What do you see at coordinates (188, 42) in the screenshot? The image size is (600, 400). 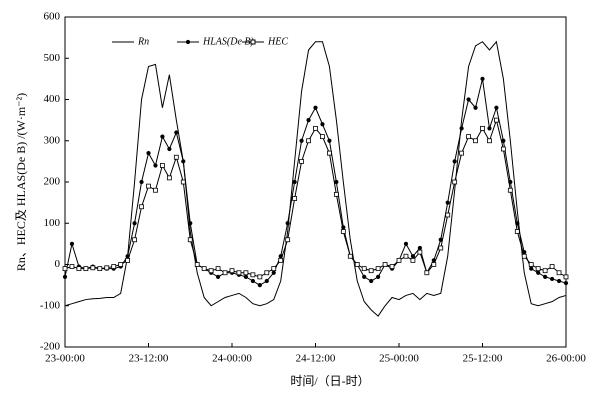 I see `legend-marker` at bounding box center [188, 42].